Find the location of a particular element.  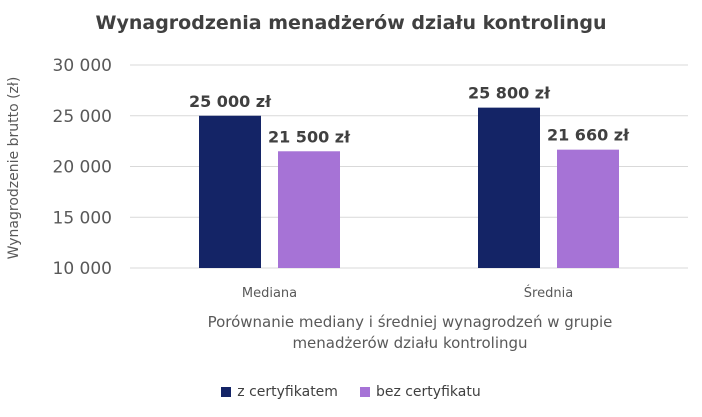

legend-swatch-bez-certyfikatu is located at coordinates (364, 392).